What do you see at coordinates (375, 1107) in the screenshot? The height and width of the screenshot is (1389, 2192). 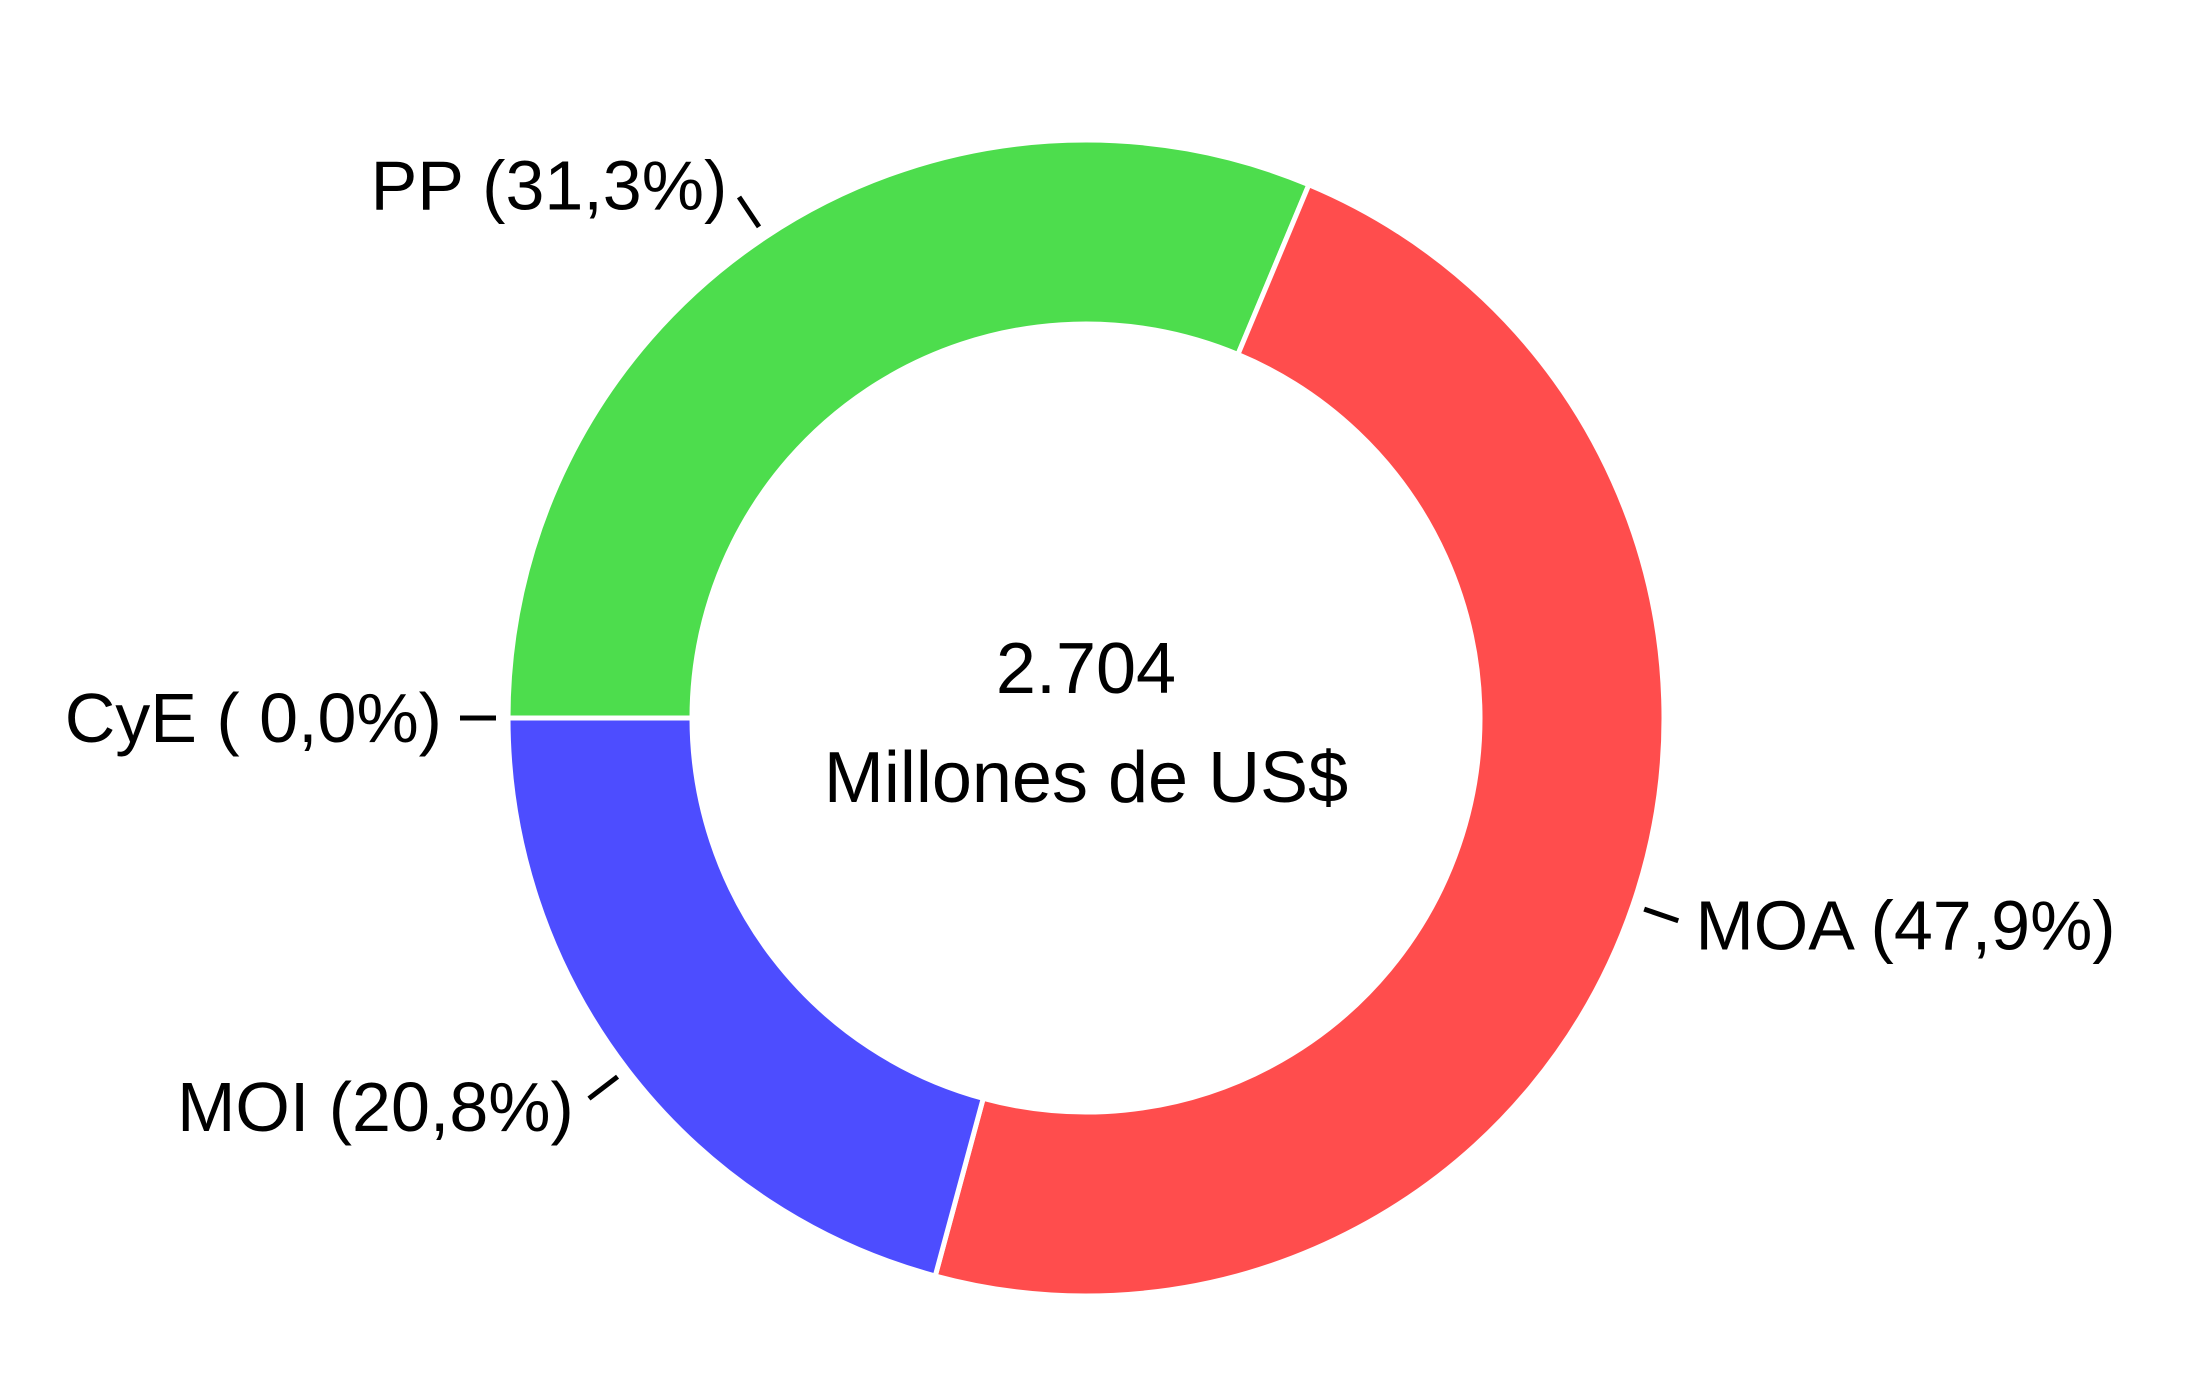 I see `slice-label-moi: MOI (20,8%)` at bounding box center [375, 1107].